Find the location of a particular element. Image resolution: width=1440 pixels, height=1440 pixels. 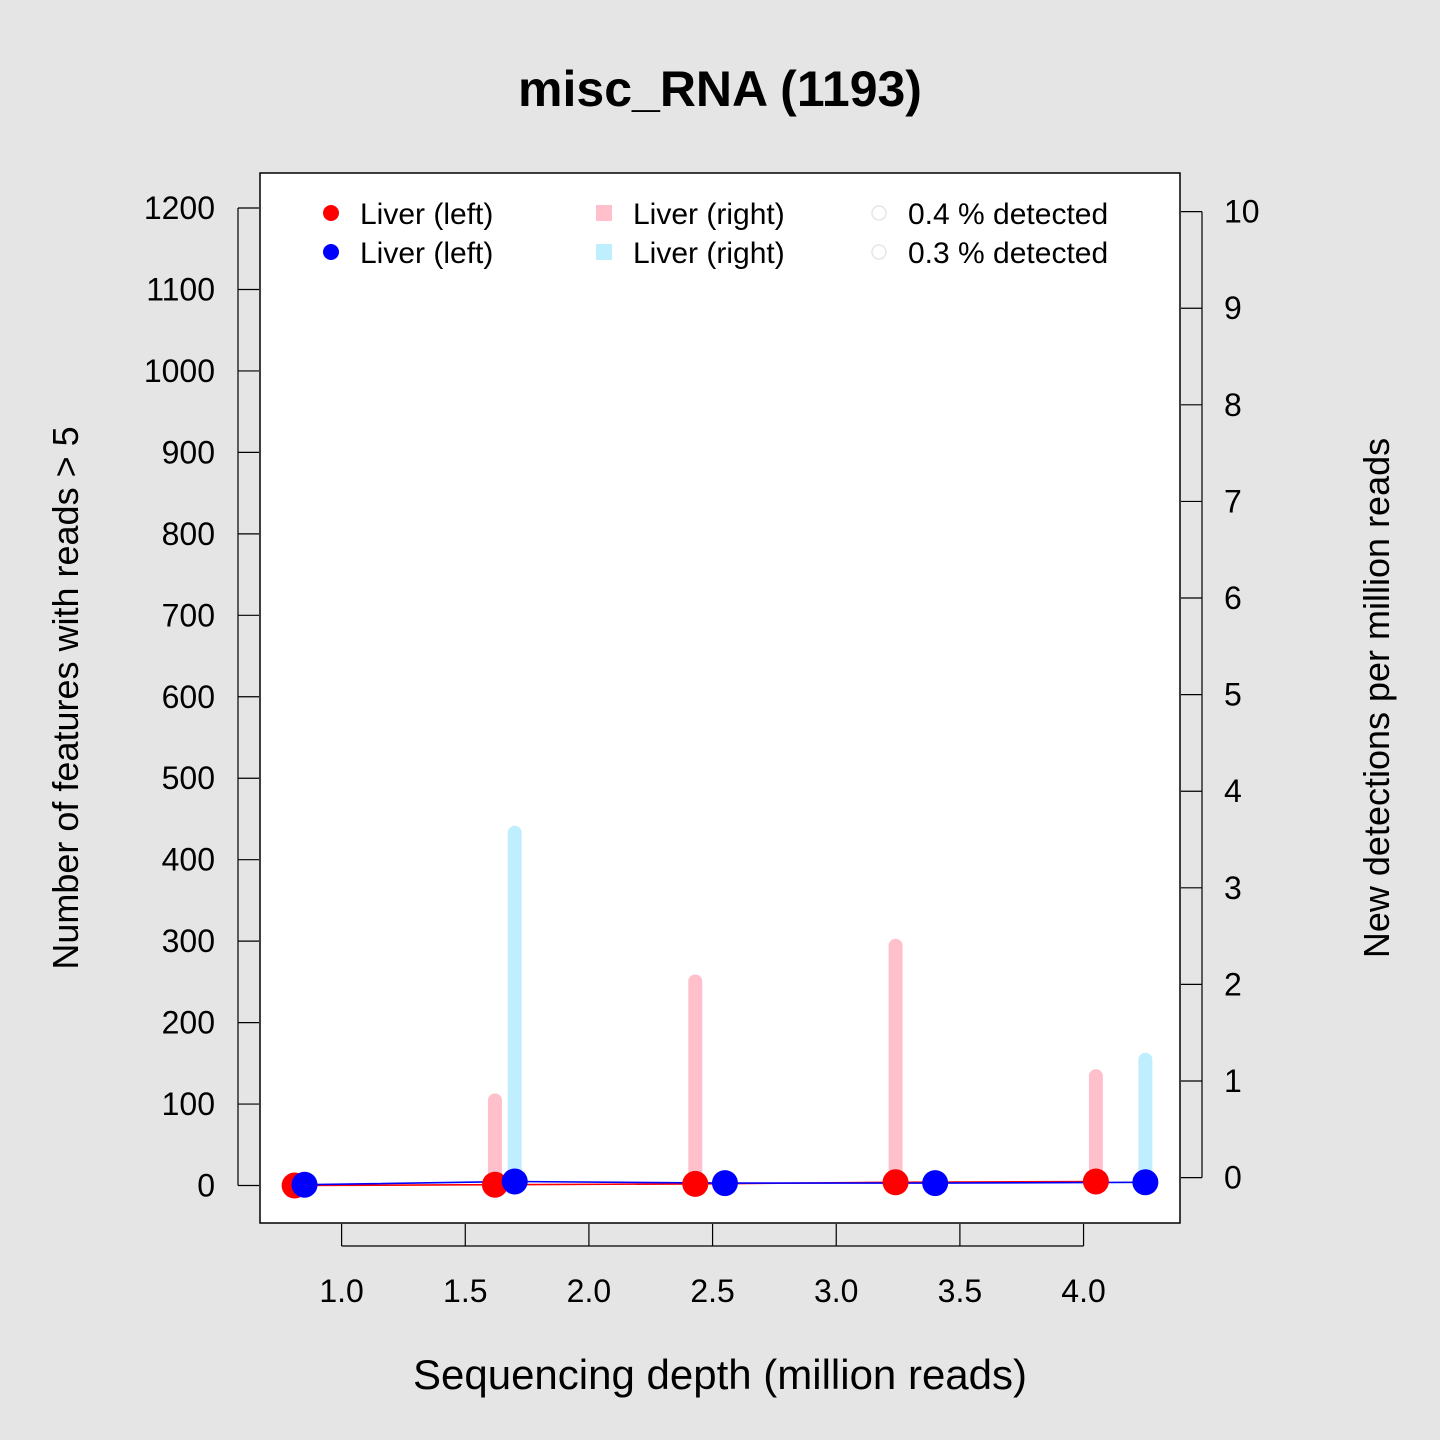

x-tick-label: 2.5 is located at coordinates (712, 1291).